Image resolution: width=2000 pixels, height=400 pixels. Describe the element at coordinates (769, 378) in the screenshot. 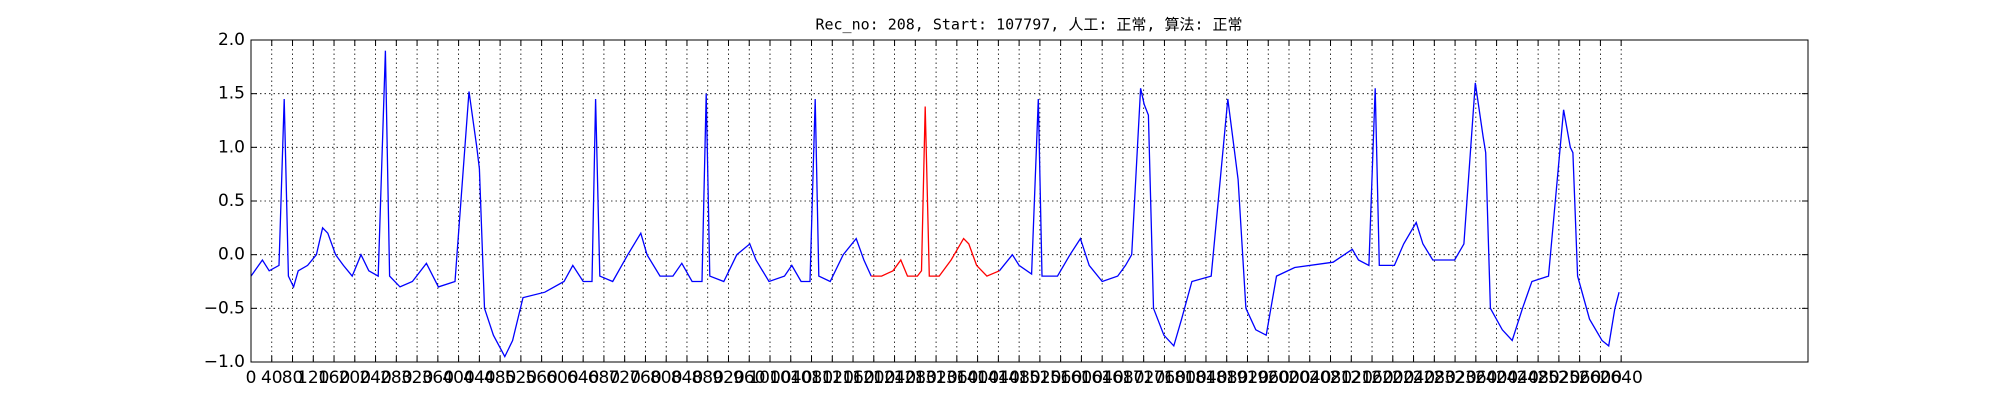

I see `x-tick-label: 1000` at that location.